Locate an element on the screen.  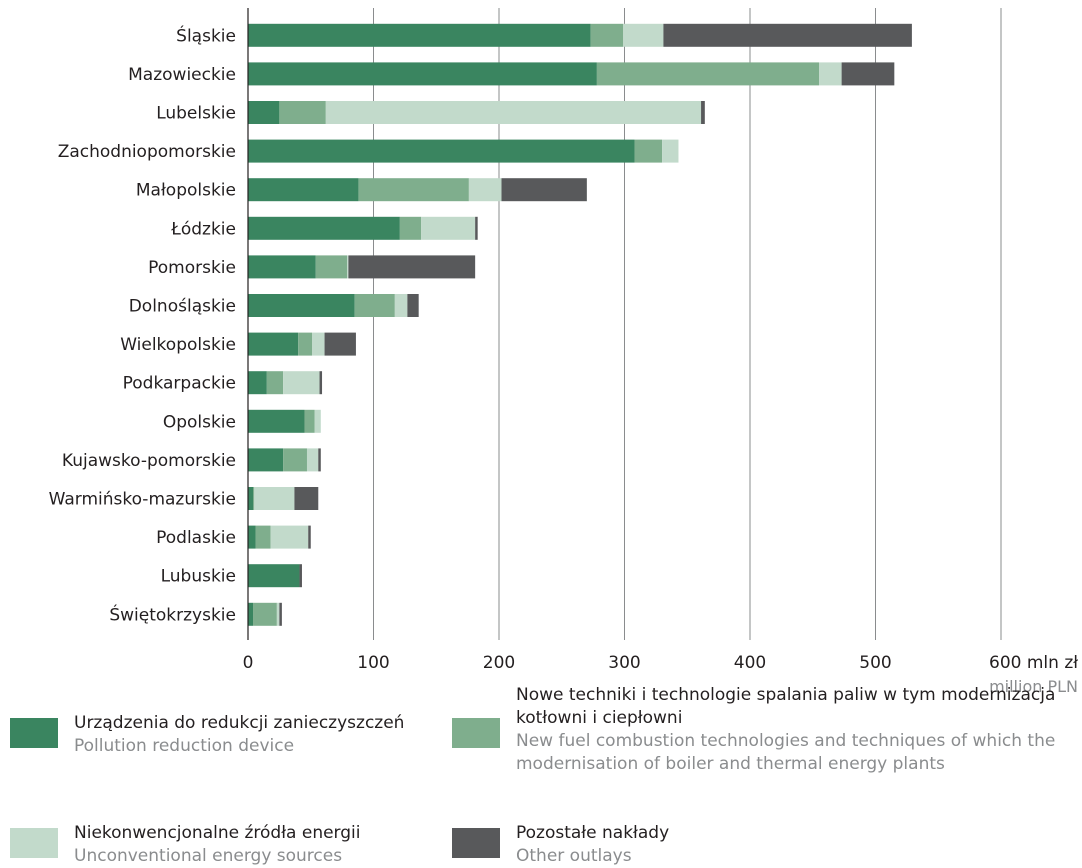
category-label: Śląskie is located at coordinates (206, 35).